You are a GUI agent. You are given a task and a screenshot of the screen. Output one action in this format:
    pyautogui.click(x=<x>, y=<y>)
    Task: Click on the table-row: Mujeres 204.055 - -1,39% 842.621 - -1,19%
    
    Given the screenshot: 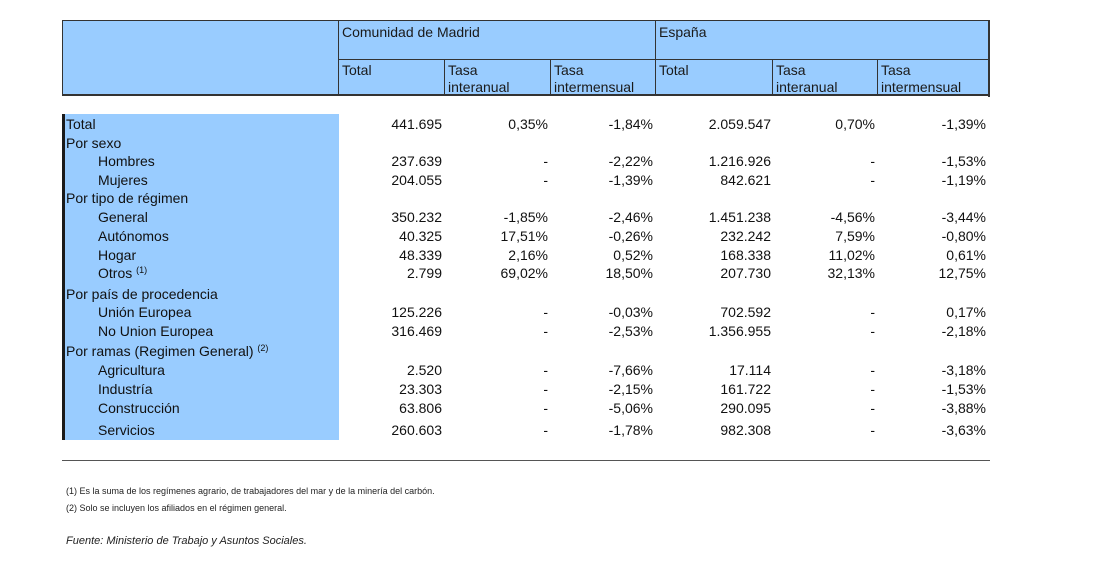 What is the action you would take?
    pyautogui.click(x=549, y=180)
    